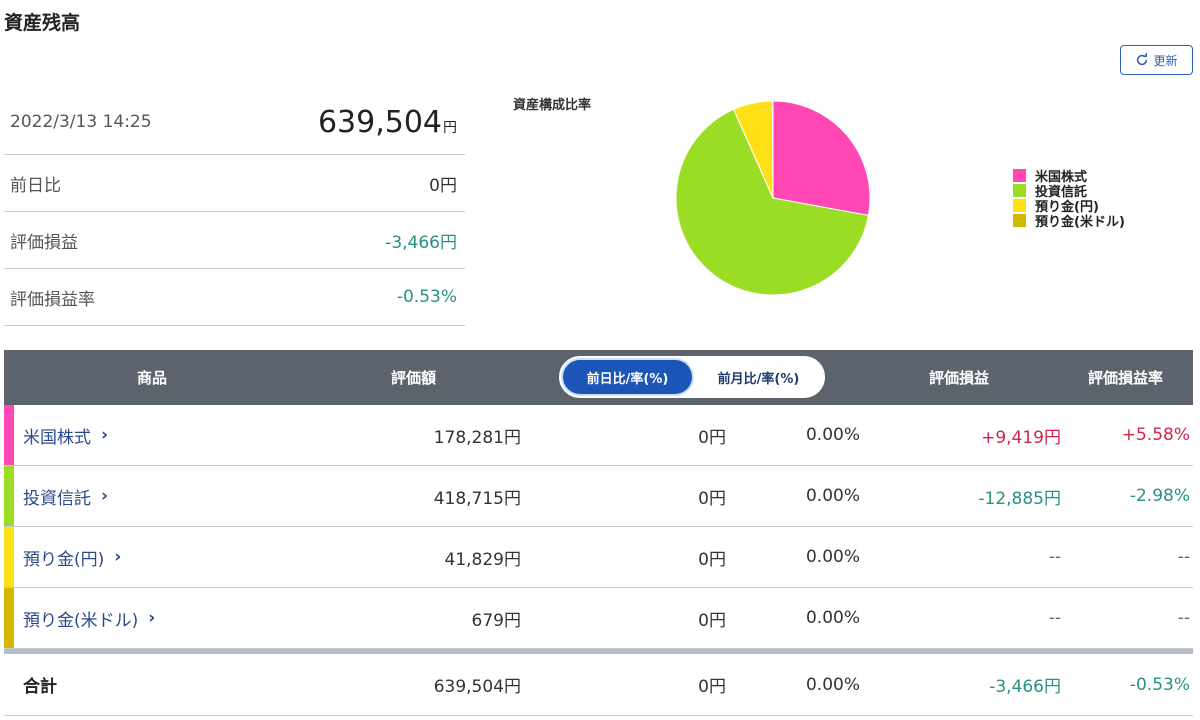  What do you see at coordinates (598, 496) in the screenshot?
I see `table-row: 投資信託 › 418,715円 0円 0.00% -12,885円 -2.98%` at bounding box center [598, 496].